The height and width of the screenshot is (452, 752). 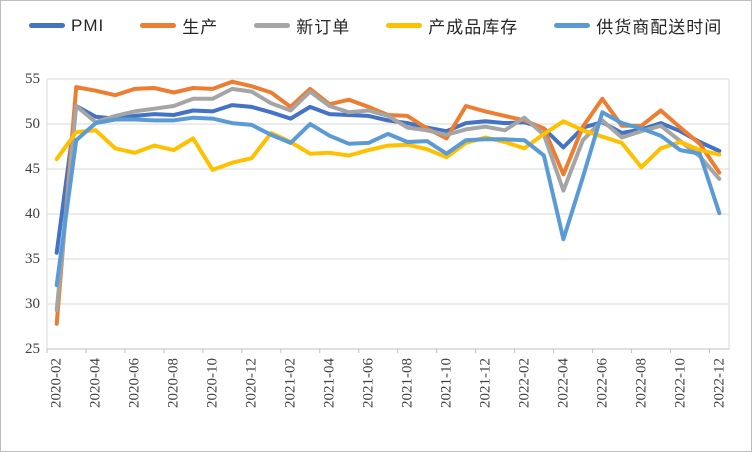 I want to click on legend-label: 新订单, so click(x=323, y=27).